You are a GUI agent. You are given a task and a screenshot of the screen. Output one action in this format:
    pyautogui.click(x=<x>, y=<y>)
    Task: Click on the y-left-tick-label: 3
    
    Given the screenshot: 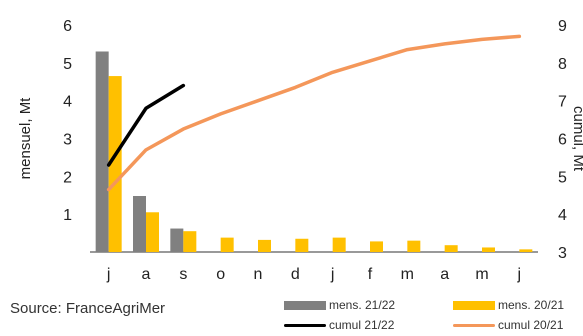 What is the action you would take?
    pyautogui.click(x=67, y=140)
    